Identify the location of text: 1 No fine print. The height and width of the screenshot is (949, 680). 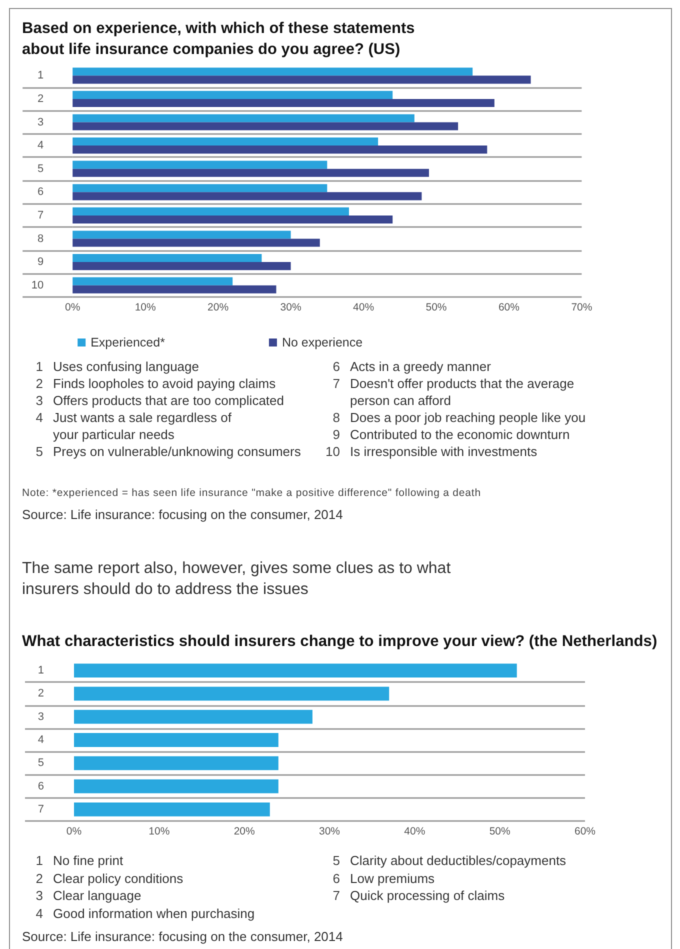
(79, 861).